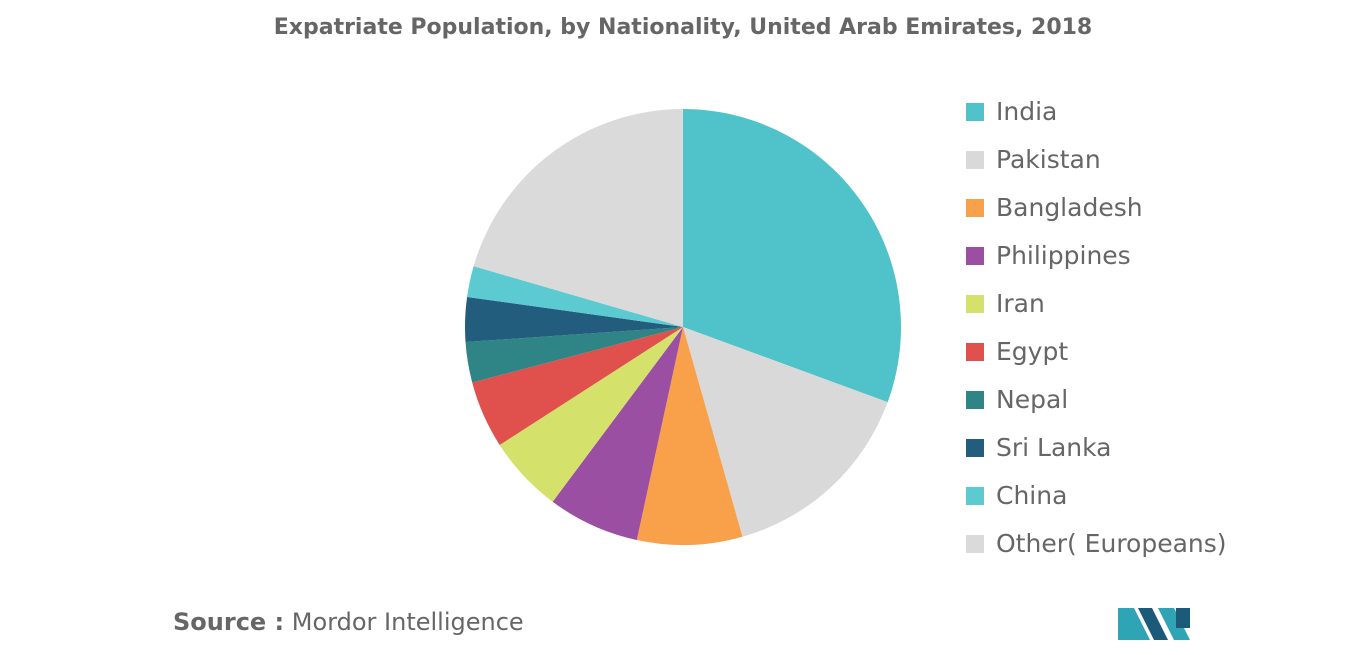  What do you see at coordinates (1031, 495) in the screenshot?
I see `legend-label: China` at bounding box center [1031, 495].